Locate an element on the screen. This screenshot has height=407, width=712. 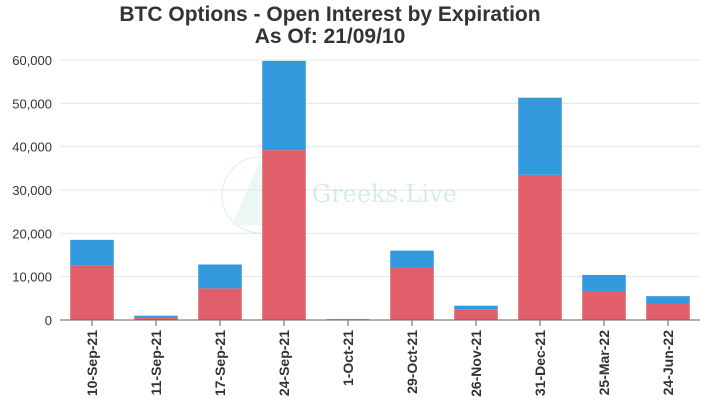
y-tick-label: 40,000 is located at coordinates (32, 147).